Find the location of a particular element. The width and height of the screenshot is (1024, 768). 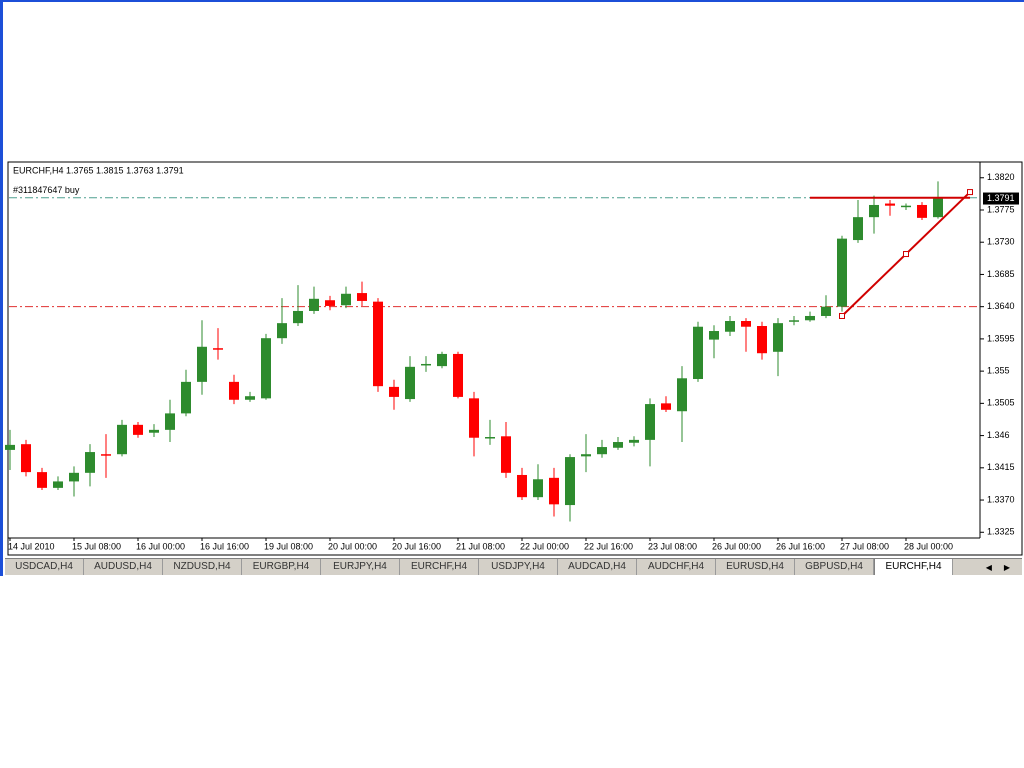

scroll-left: ◀ is located at coordinates (988, 567).